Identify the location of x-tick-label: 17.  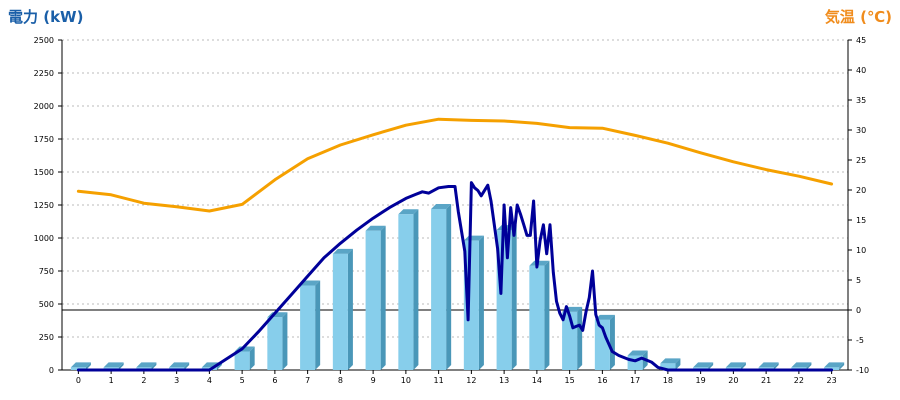
(635, 380).